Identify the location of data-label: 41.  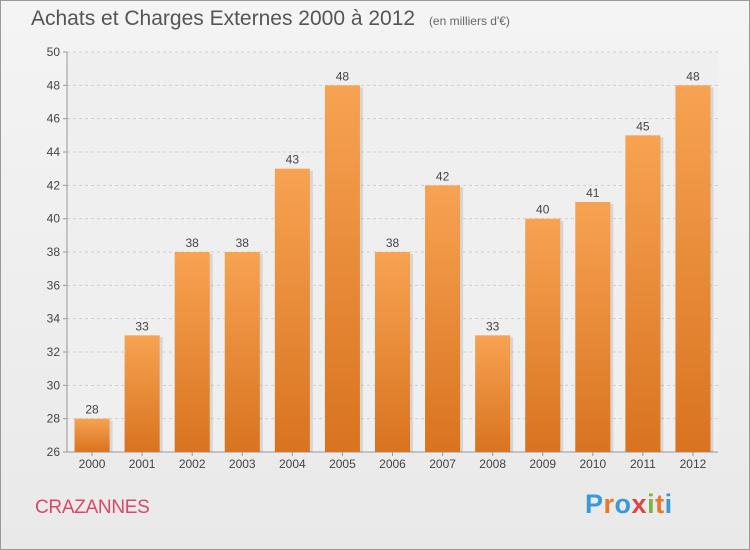
(593, 193).